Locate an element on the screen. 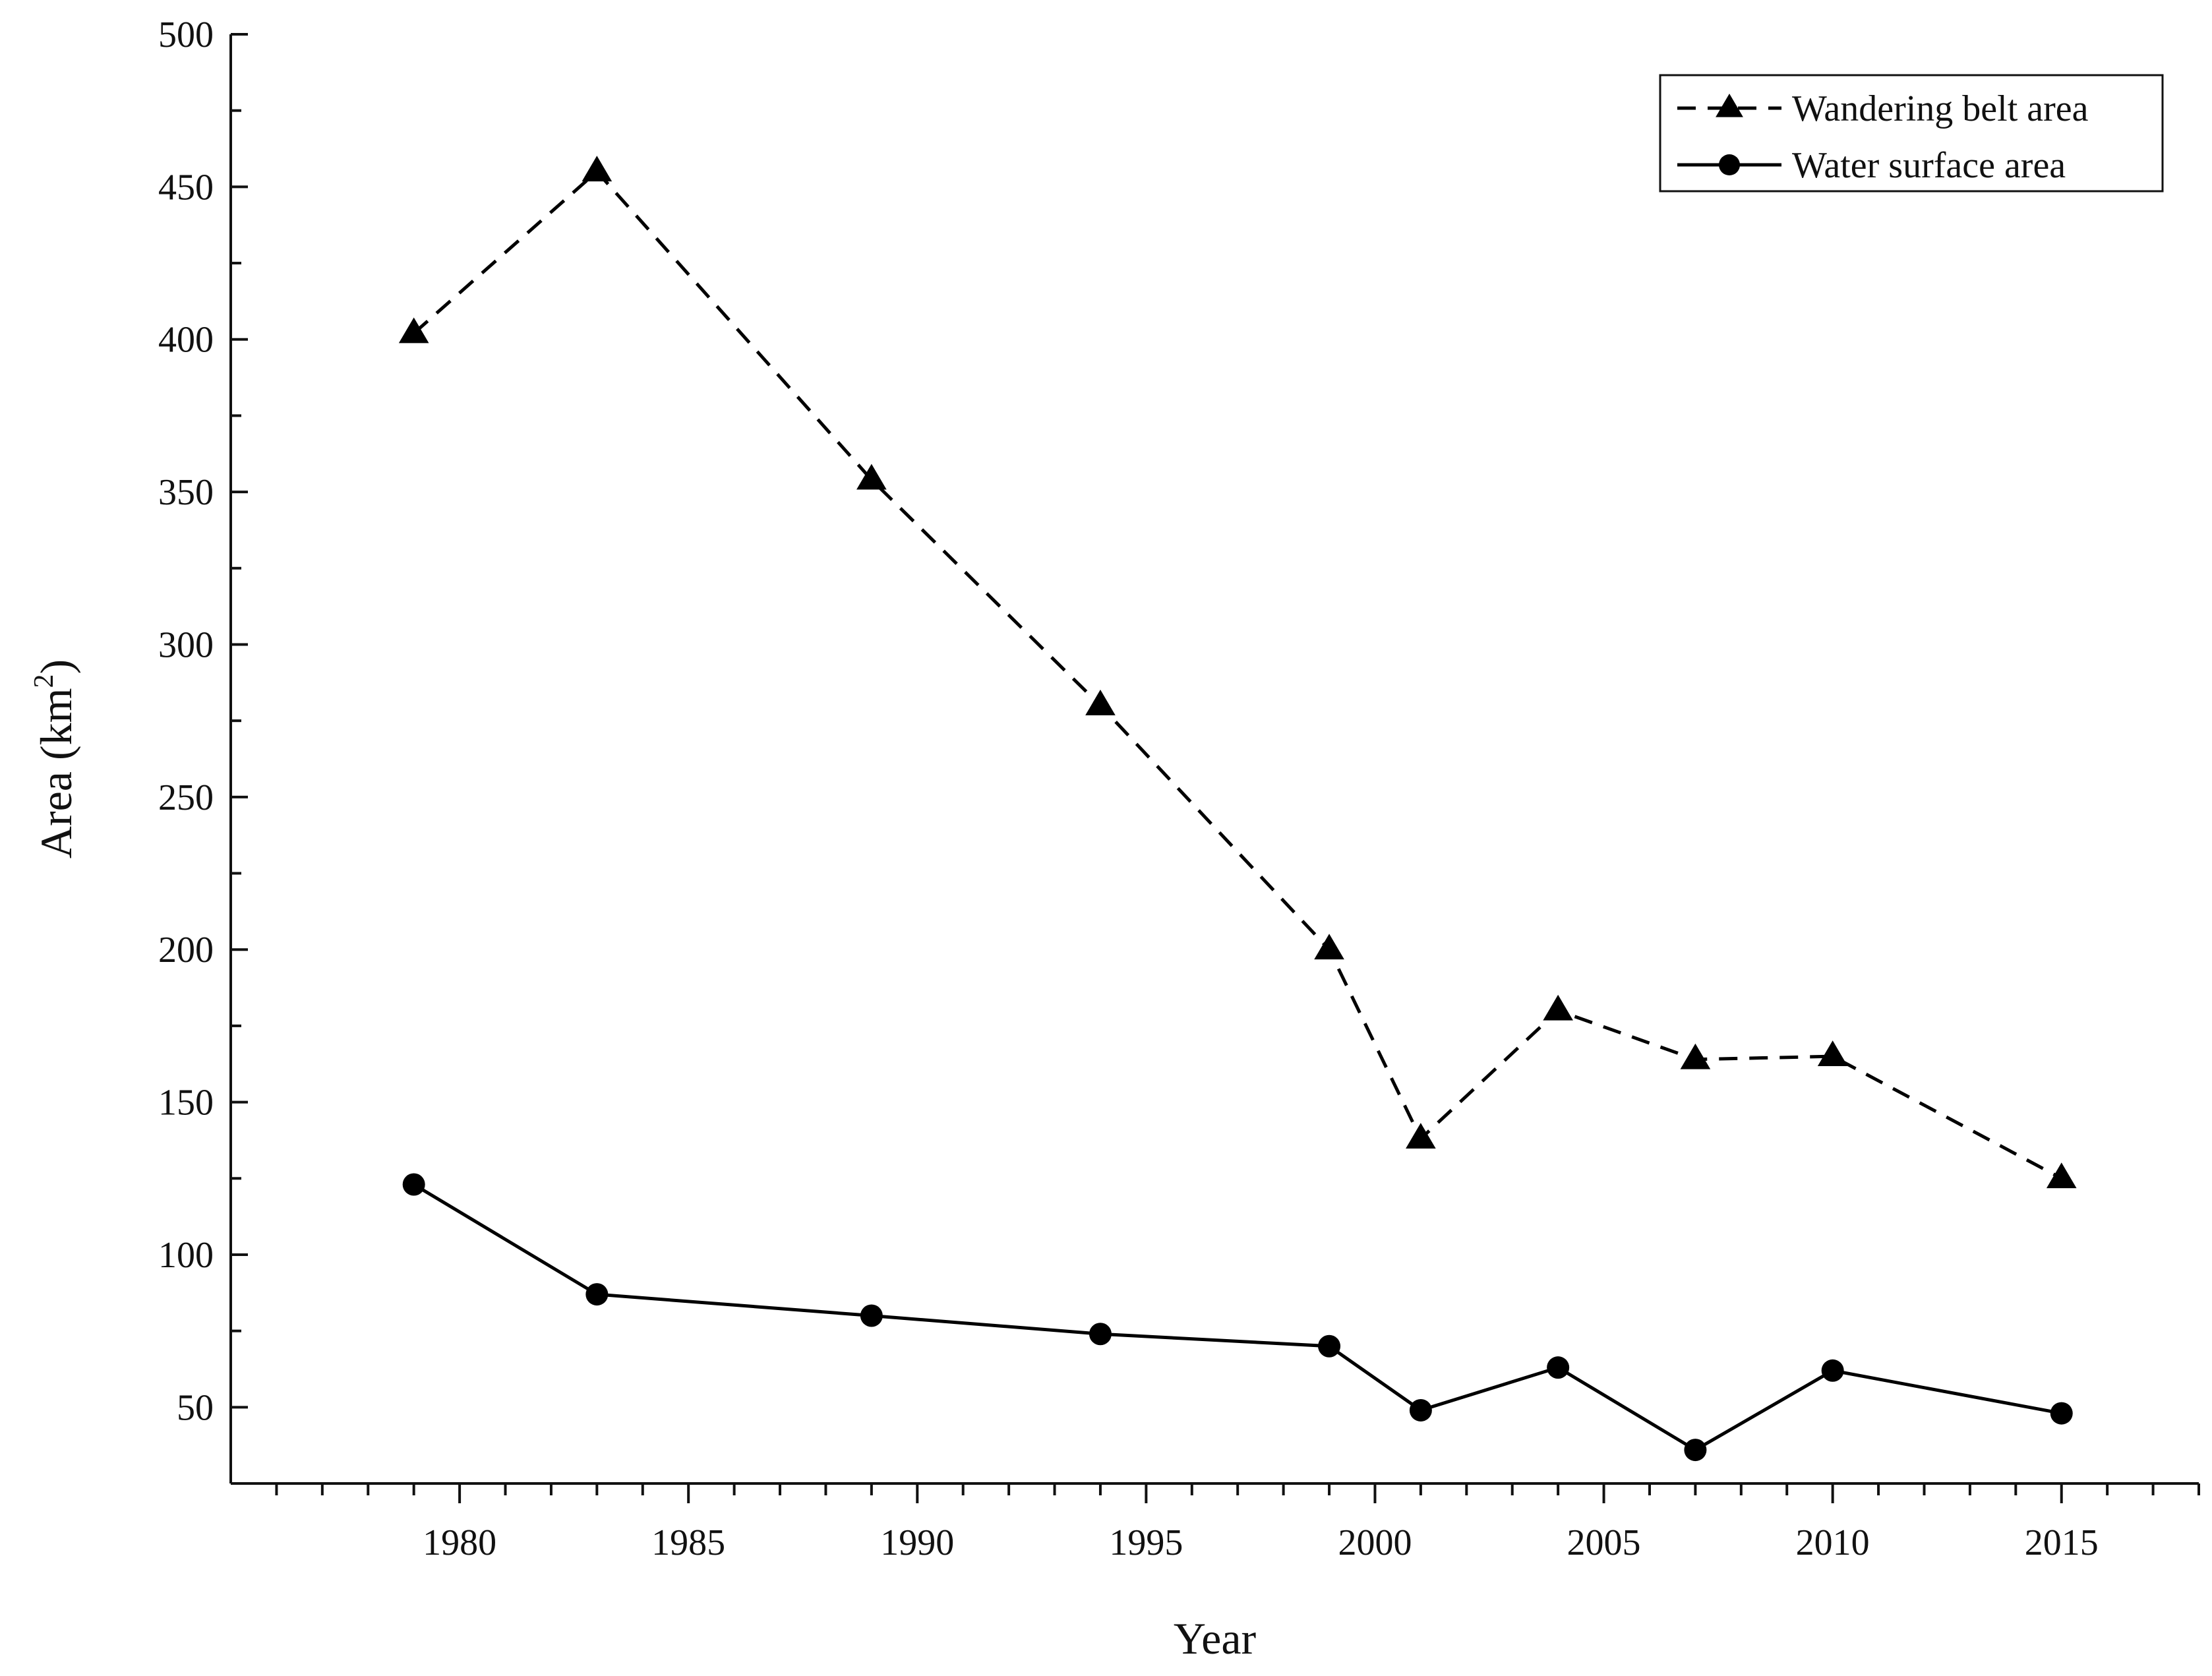  legend-box is located at coordinates (1911, 133).